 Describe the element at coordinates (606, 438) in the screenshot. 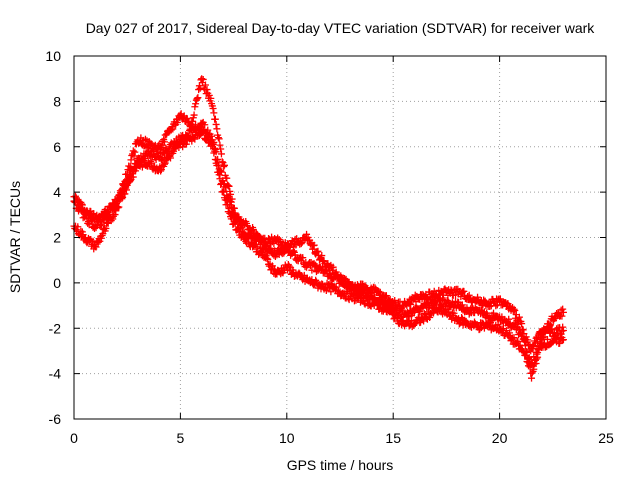

I see `x-tick-label: 25` at that location.